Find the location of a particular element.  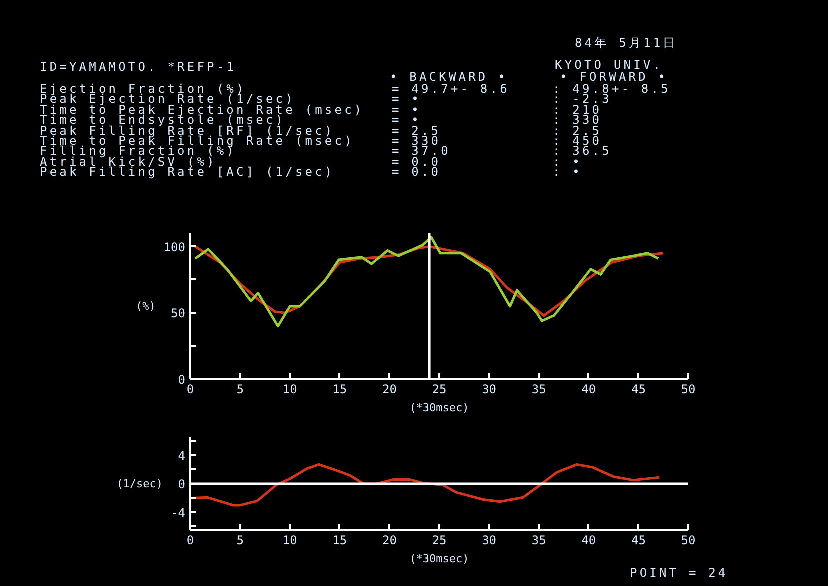

text: : -2.3 is located at coordinates (582, 99).